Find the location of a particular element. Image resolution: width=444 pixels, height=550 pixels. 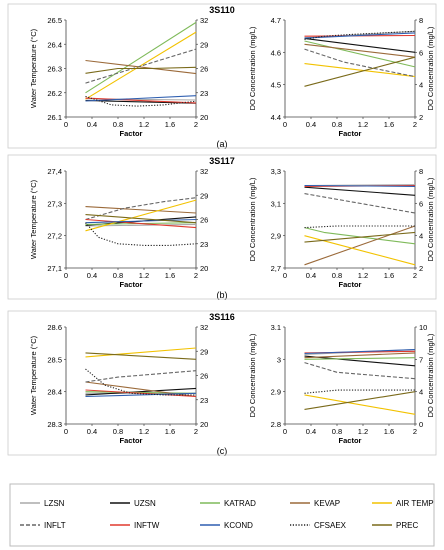

y-tick-label: 4.7 is located at coordinates (276, 20).